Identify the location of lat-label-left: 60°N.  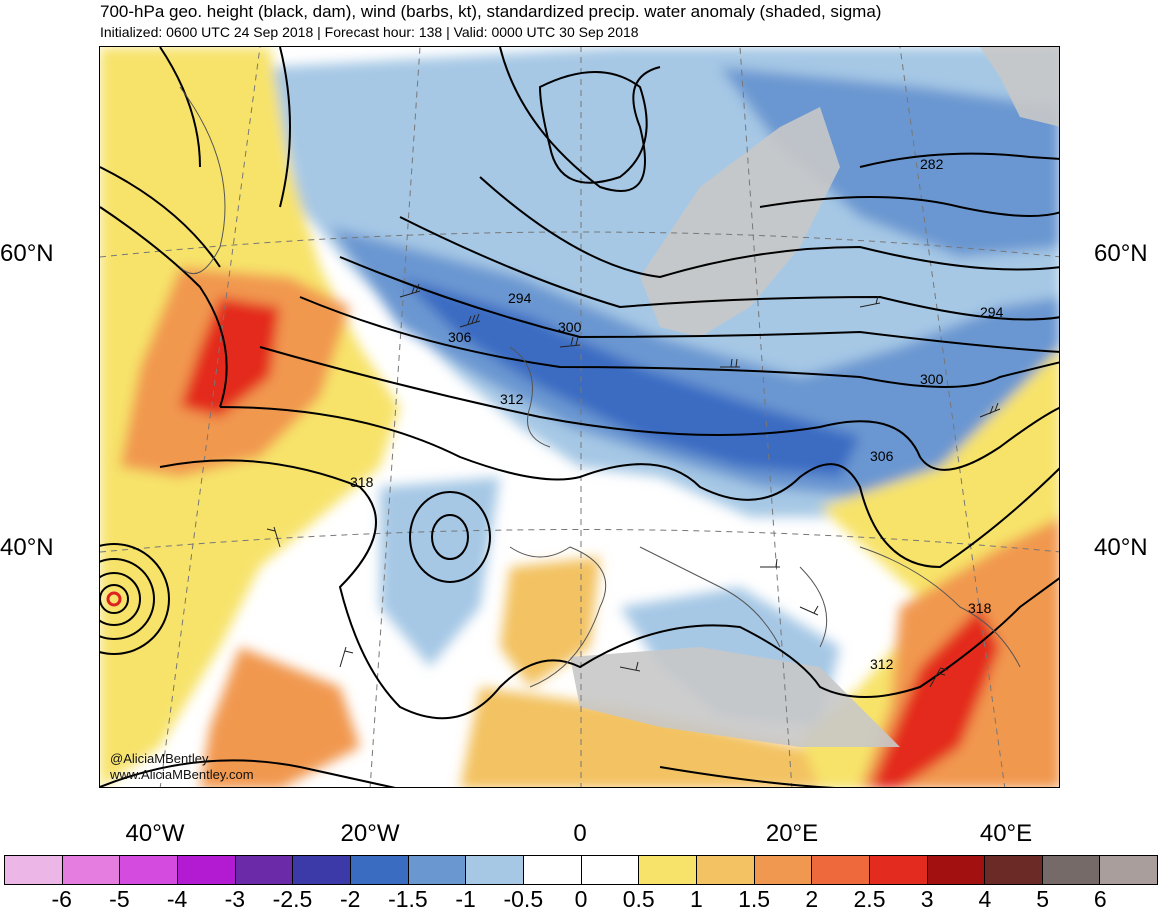
(27, 253).